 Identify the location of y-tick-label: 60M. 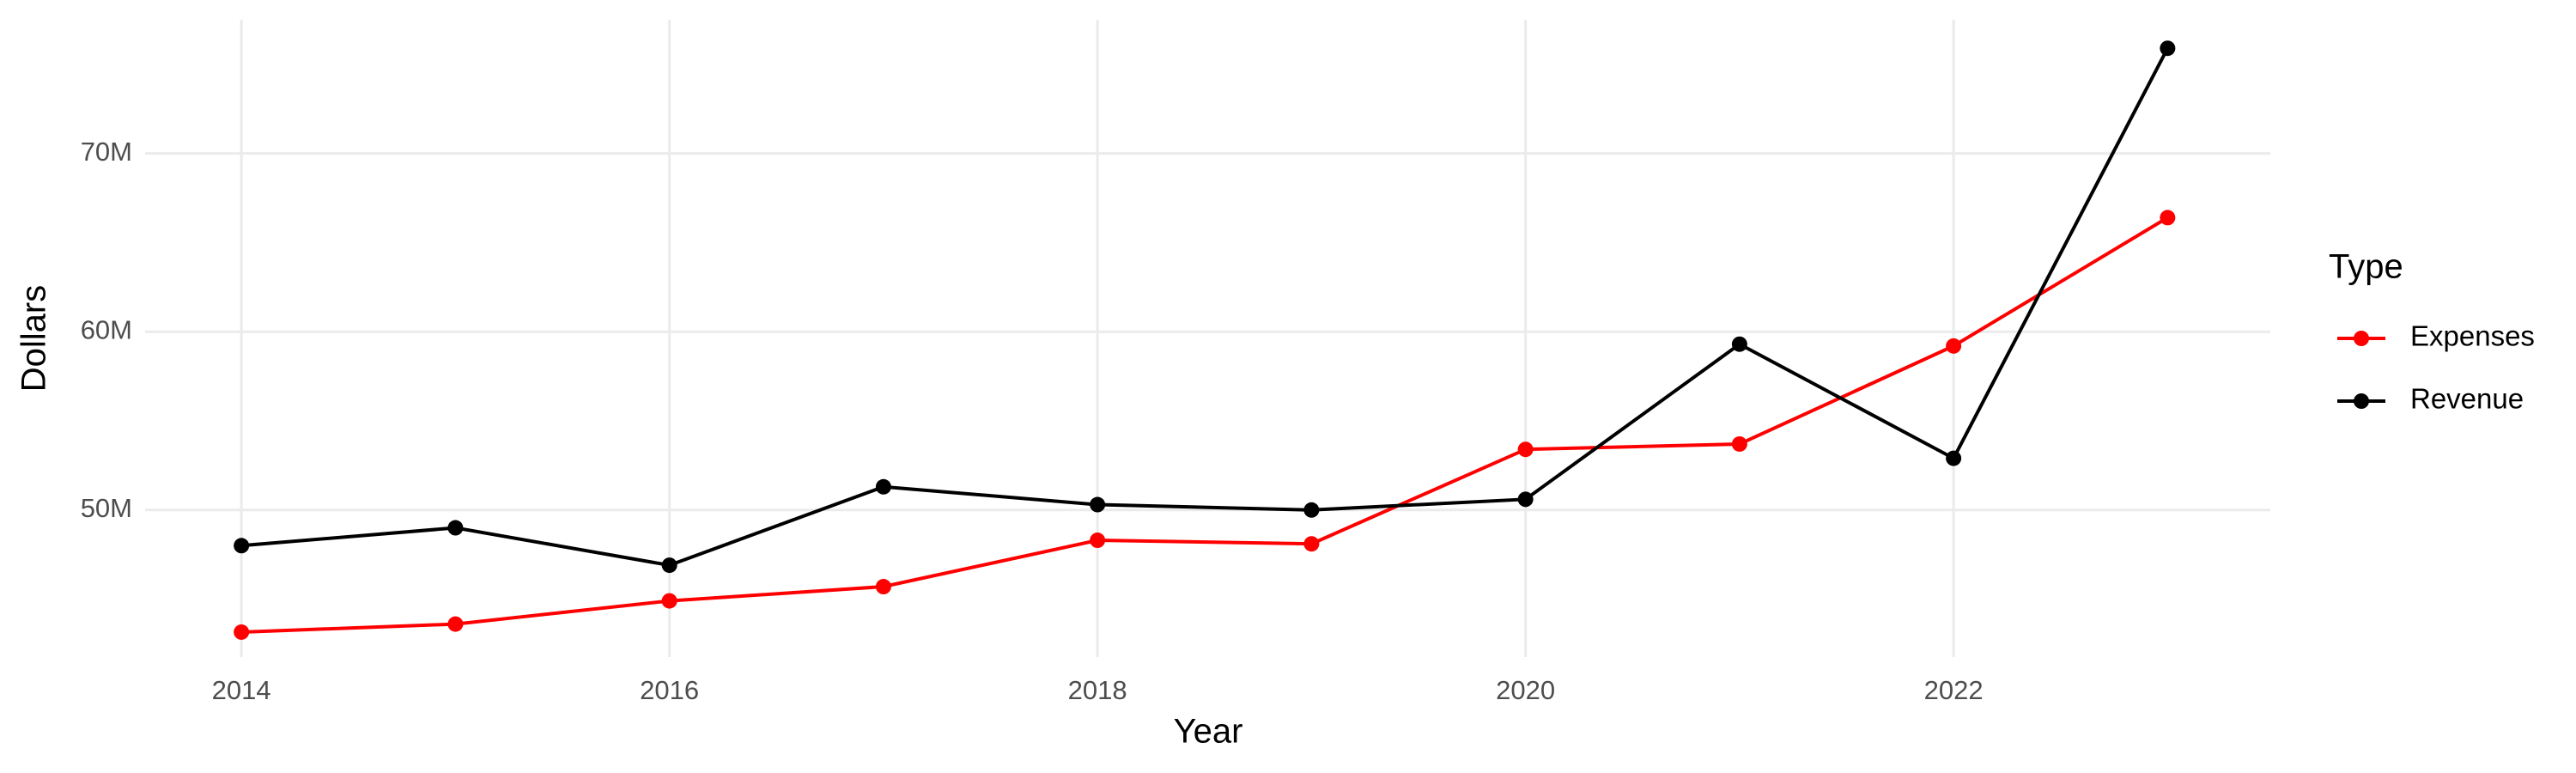
(106, 329).